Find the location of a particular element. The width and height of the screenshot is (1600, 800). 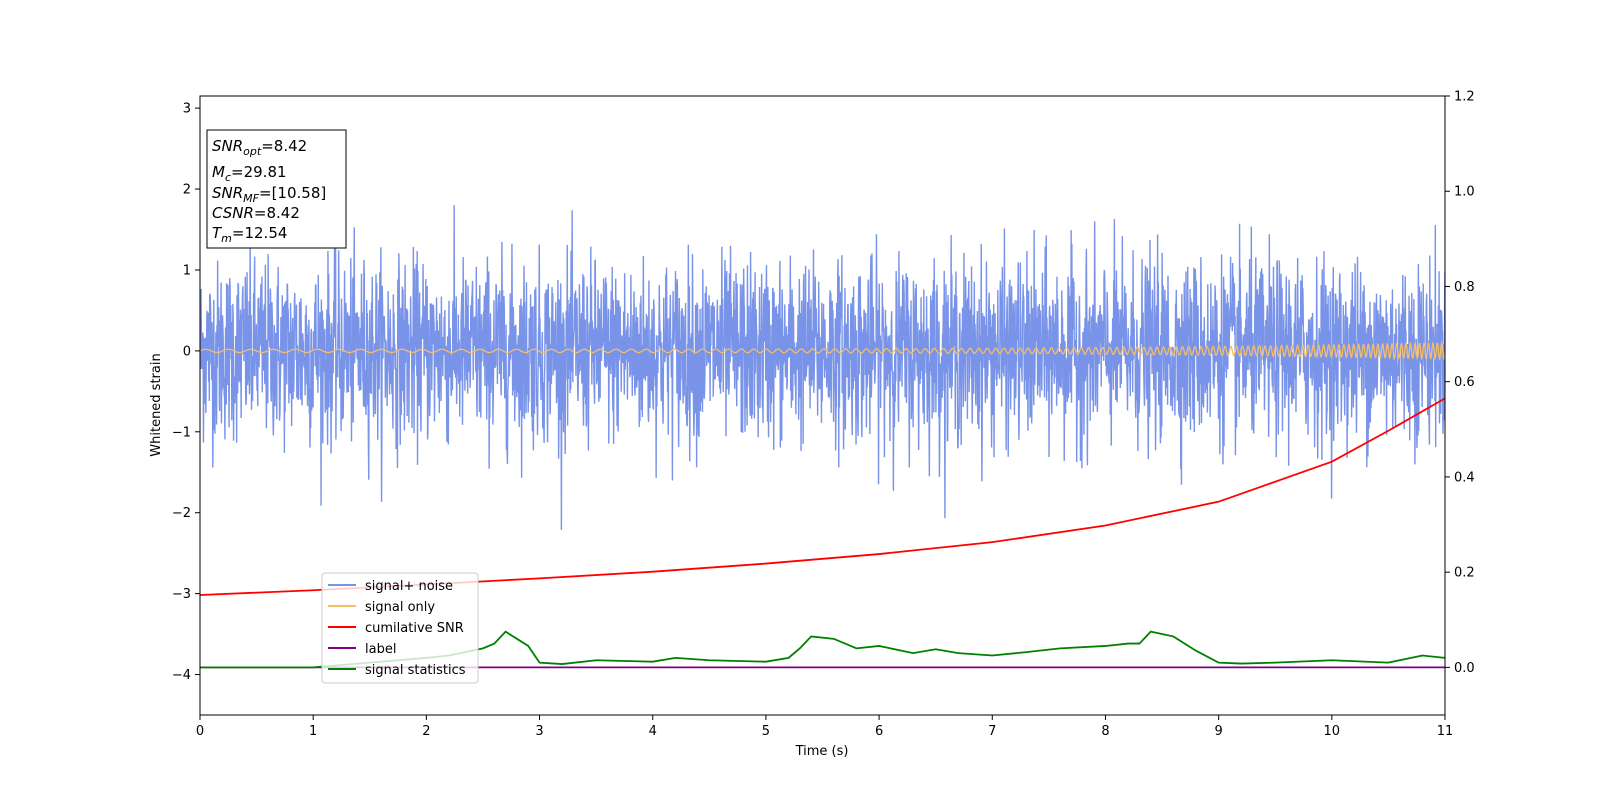

info-box-frame is located at coordinates (276, 189).